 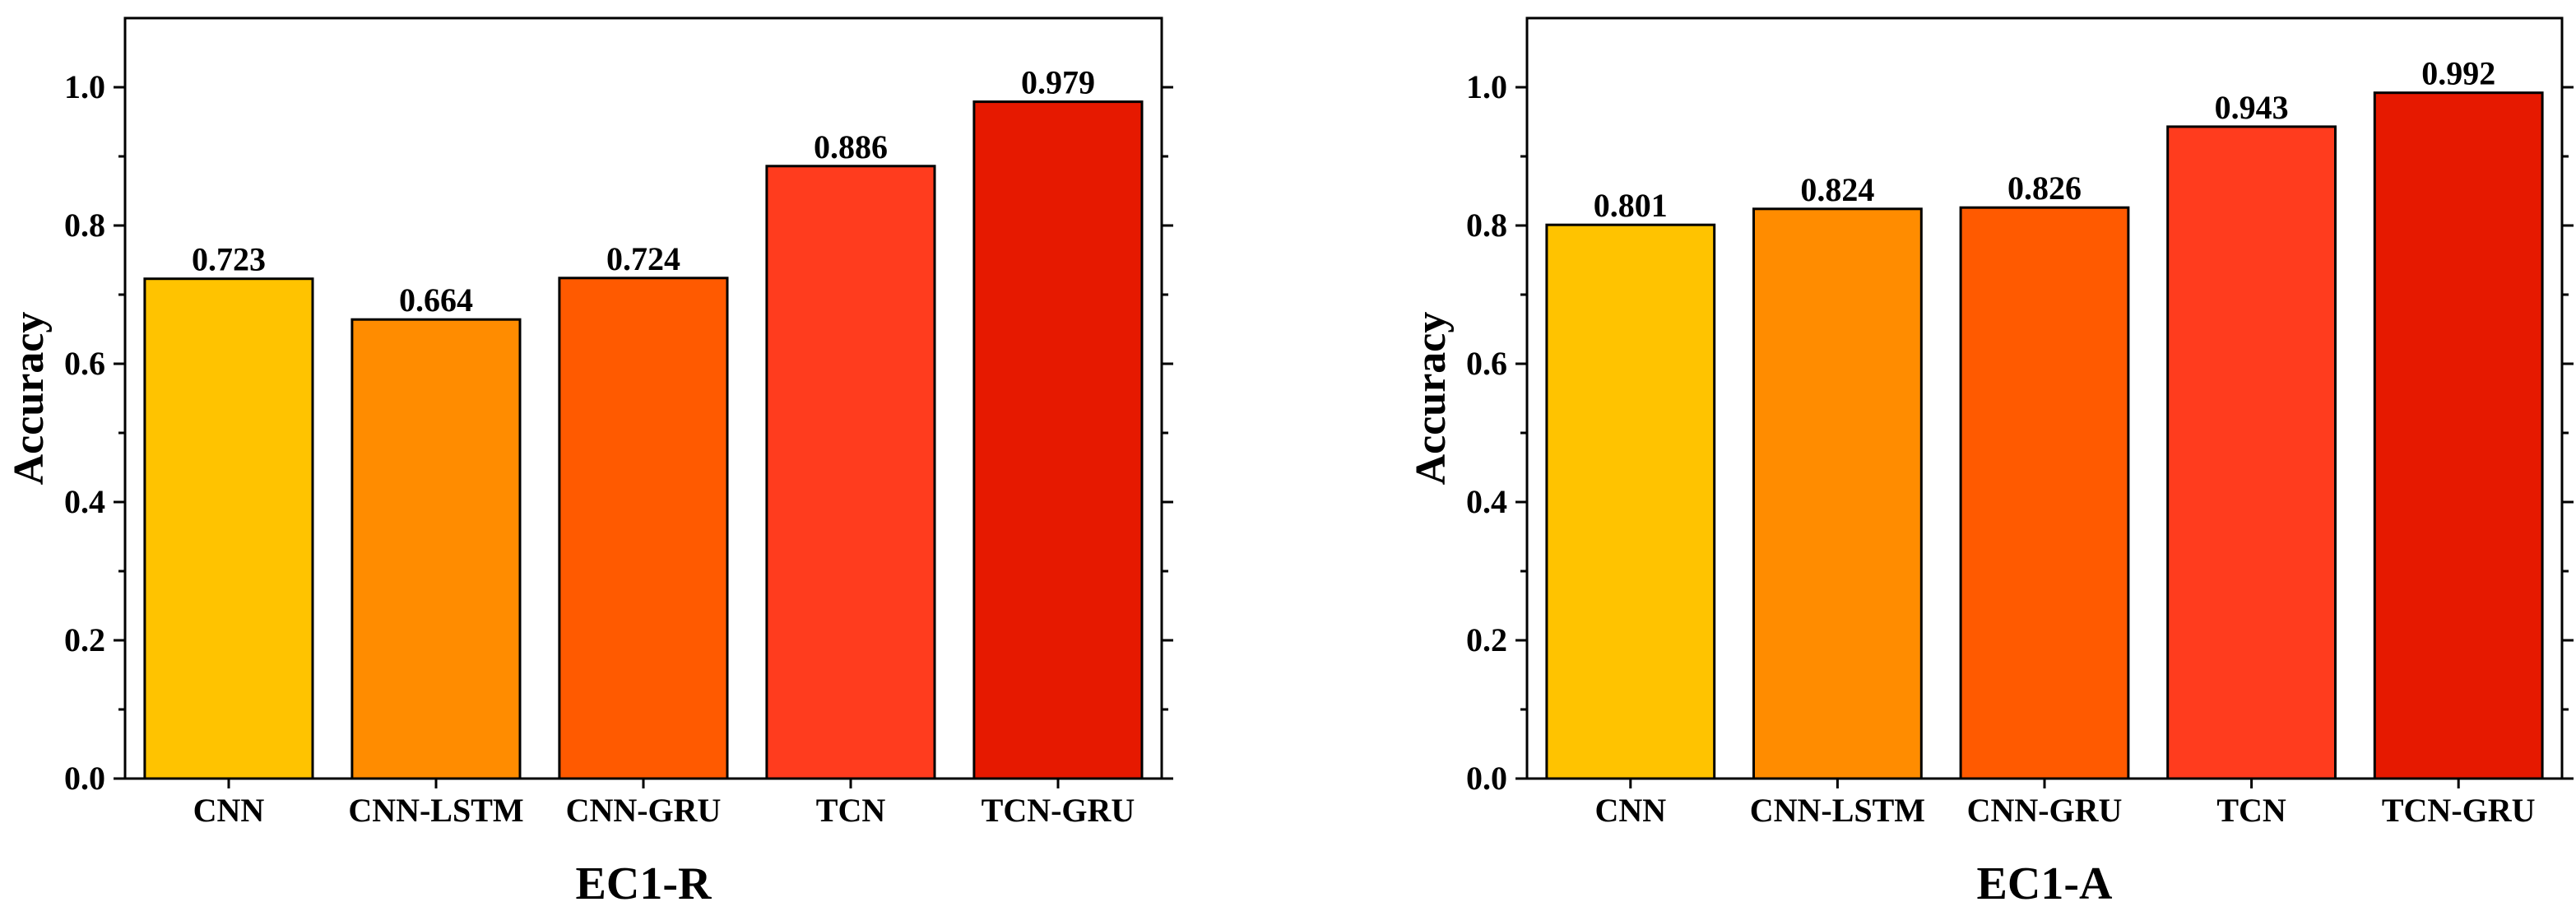 What do you see at coordinates (851, 146) in the screenshot?
I see `value-label: 0.886` at bounding box center [851, 146].